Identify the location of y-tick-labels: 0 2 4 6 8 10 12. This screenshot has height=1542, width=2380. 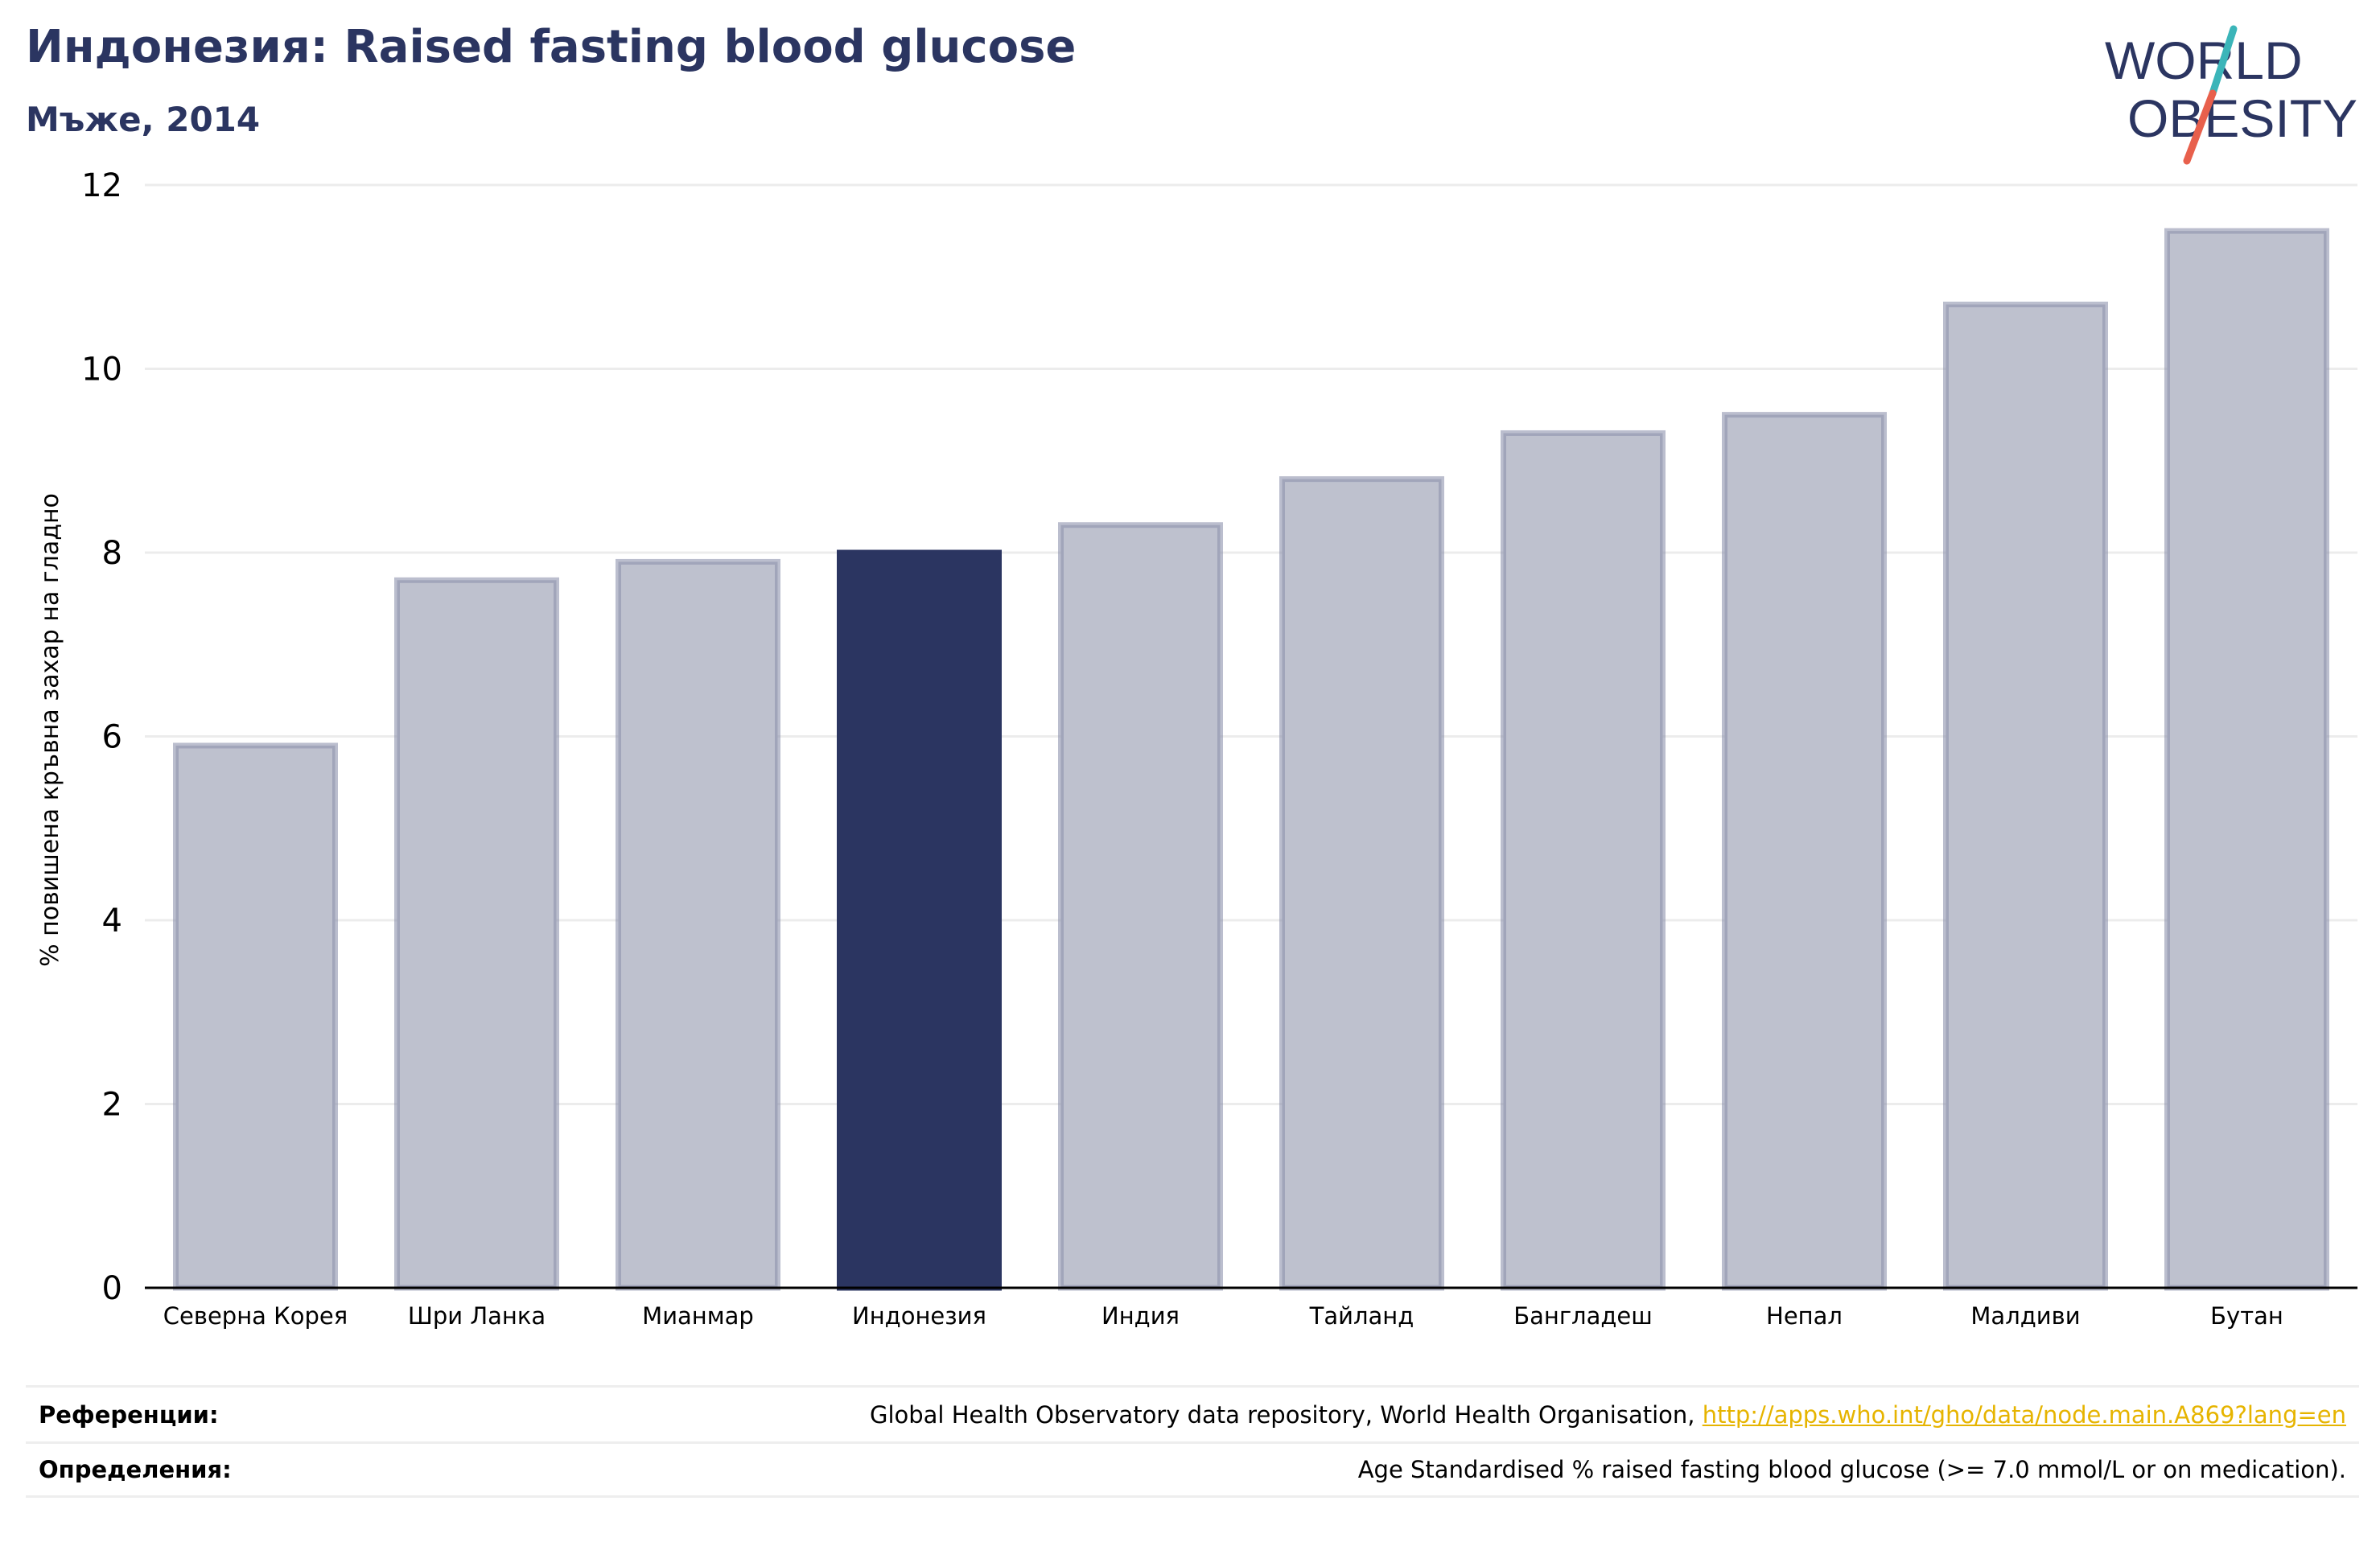
(101, 737).